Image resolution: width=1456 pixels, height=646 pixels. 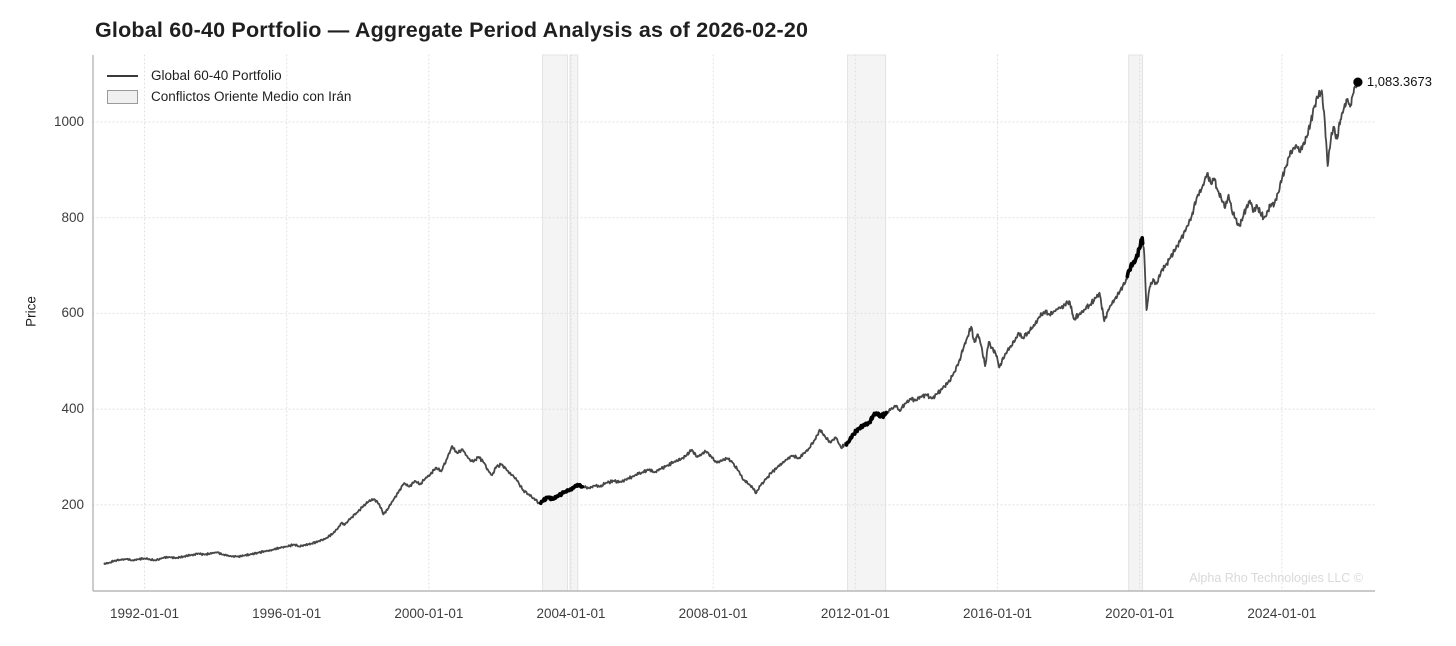 I want to click on x-tick-label: 2008-01-01, so click(x=713, y=613).